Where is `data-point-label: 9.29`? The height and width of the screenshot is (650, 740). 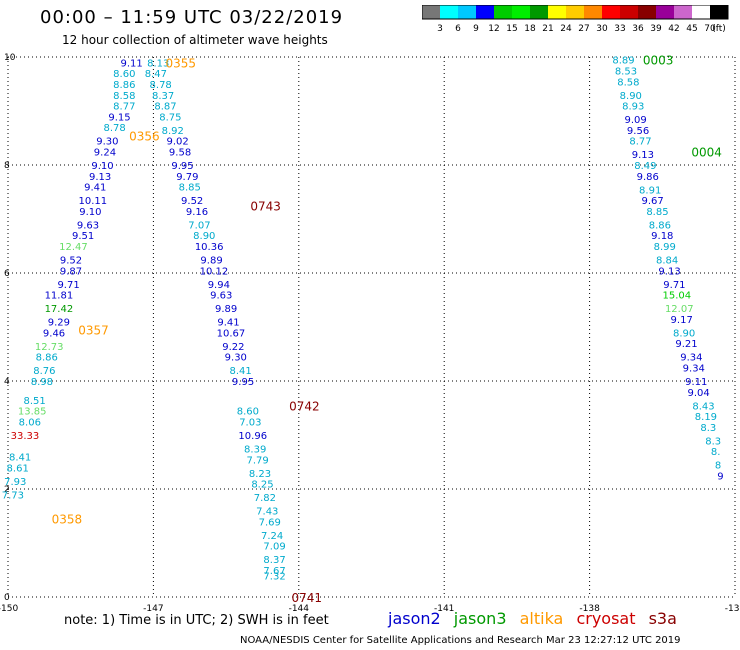
data-point-label: 9.29 is located at coordinates (59, 323).